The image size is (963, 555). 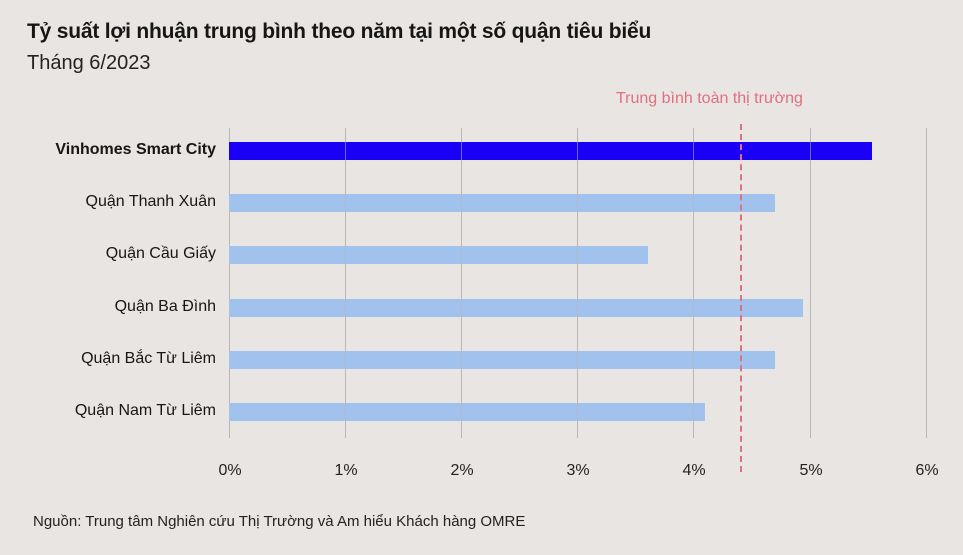 I want to click on average-line-label: Trung bình toàn thị trường, so click(x=709, y=98).